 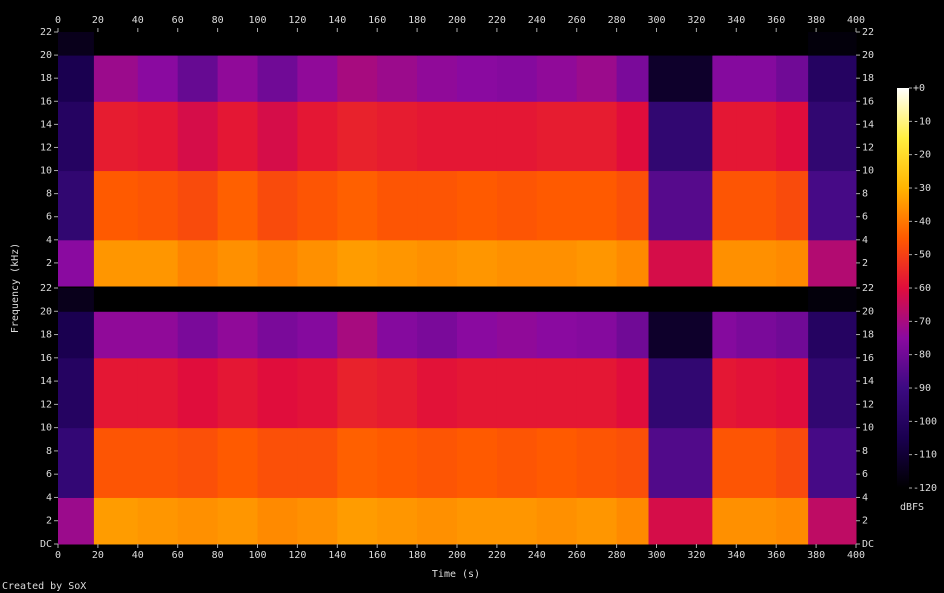 I want to click on x-tick-label: 260, so click(x=577, y=555).